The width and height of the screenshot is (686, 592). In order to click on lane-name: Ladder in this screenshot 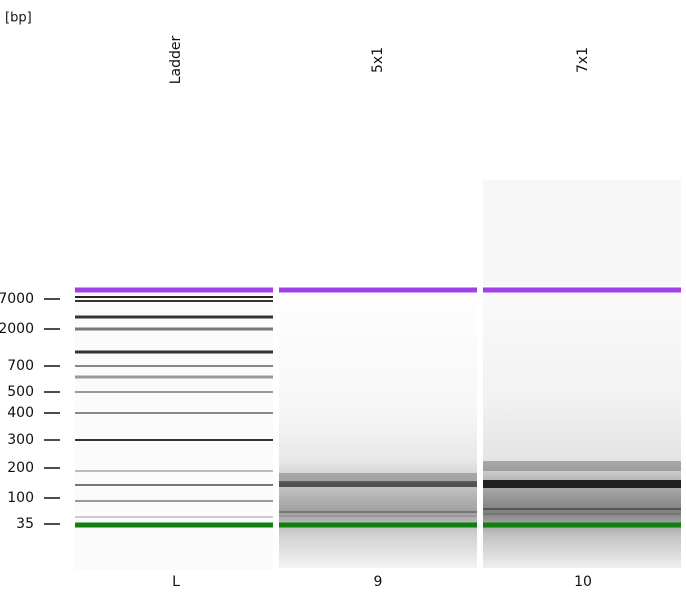, I will do `click(176, 60)`.